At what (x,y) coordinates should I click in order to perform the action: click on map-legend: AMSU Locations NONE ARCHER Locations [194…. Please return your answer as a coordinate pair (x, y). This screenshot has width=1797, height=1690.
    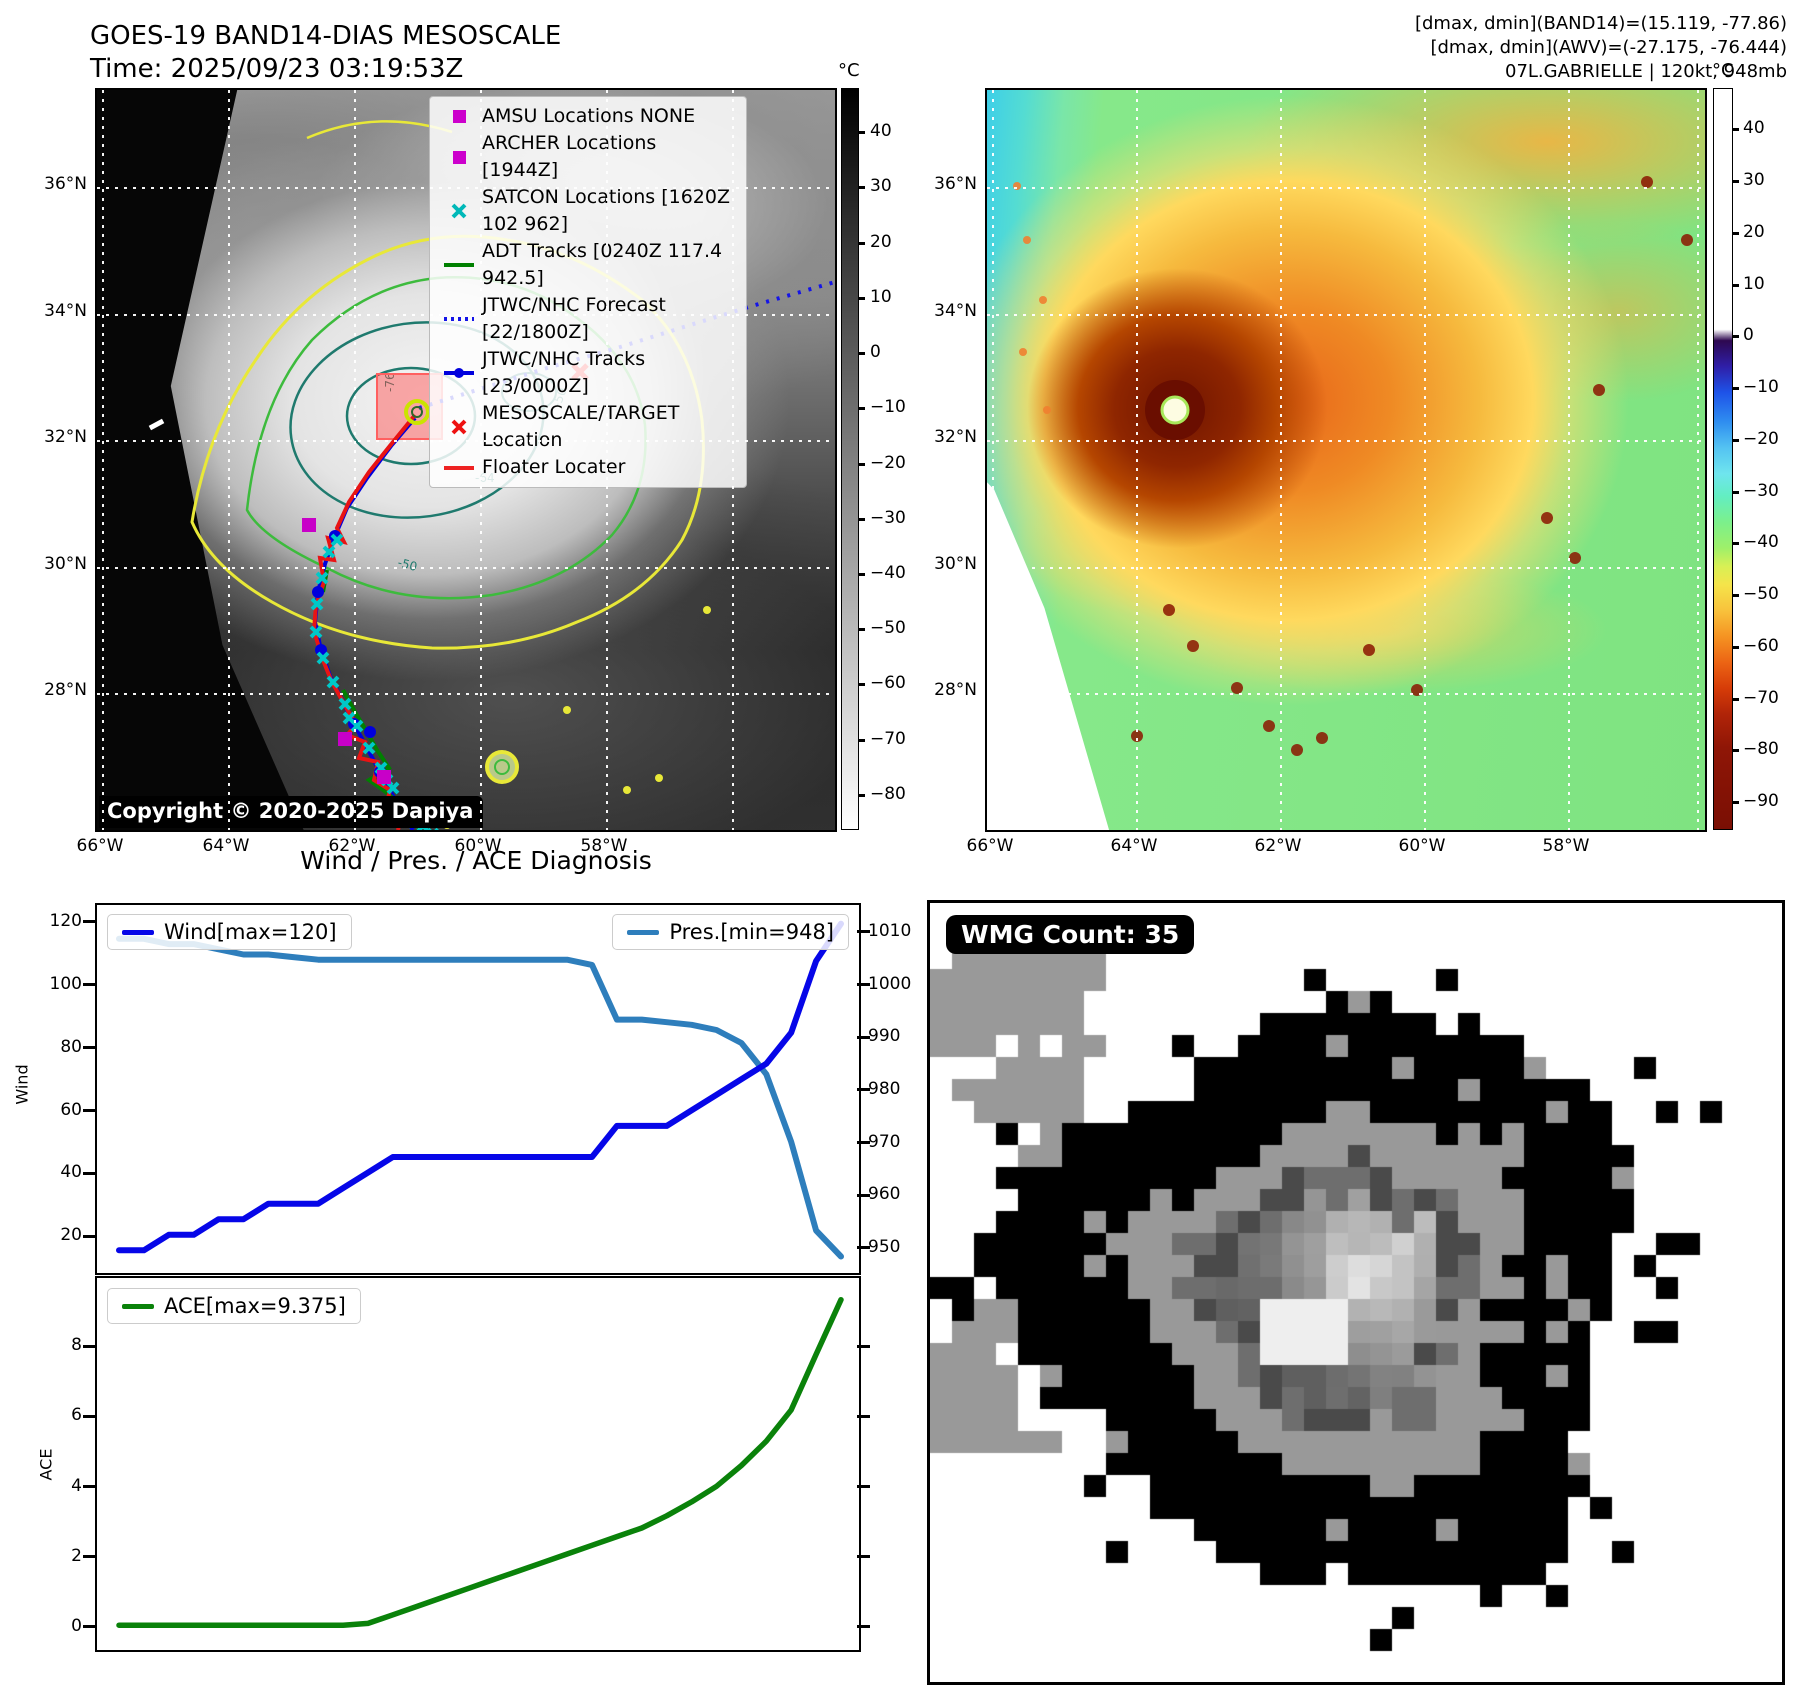
    Looking at the image, I should click on (588, 292).